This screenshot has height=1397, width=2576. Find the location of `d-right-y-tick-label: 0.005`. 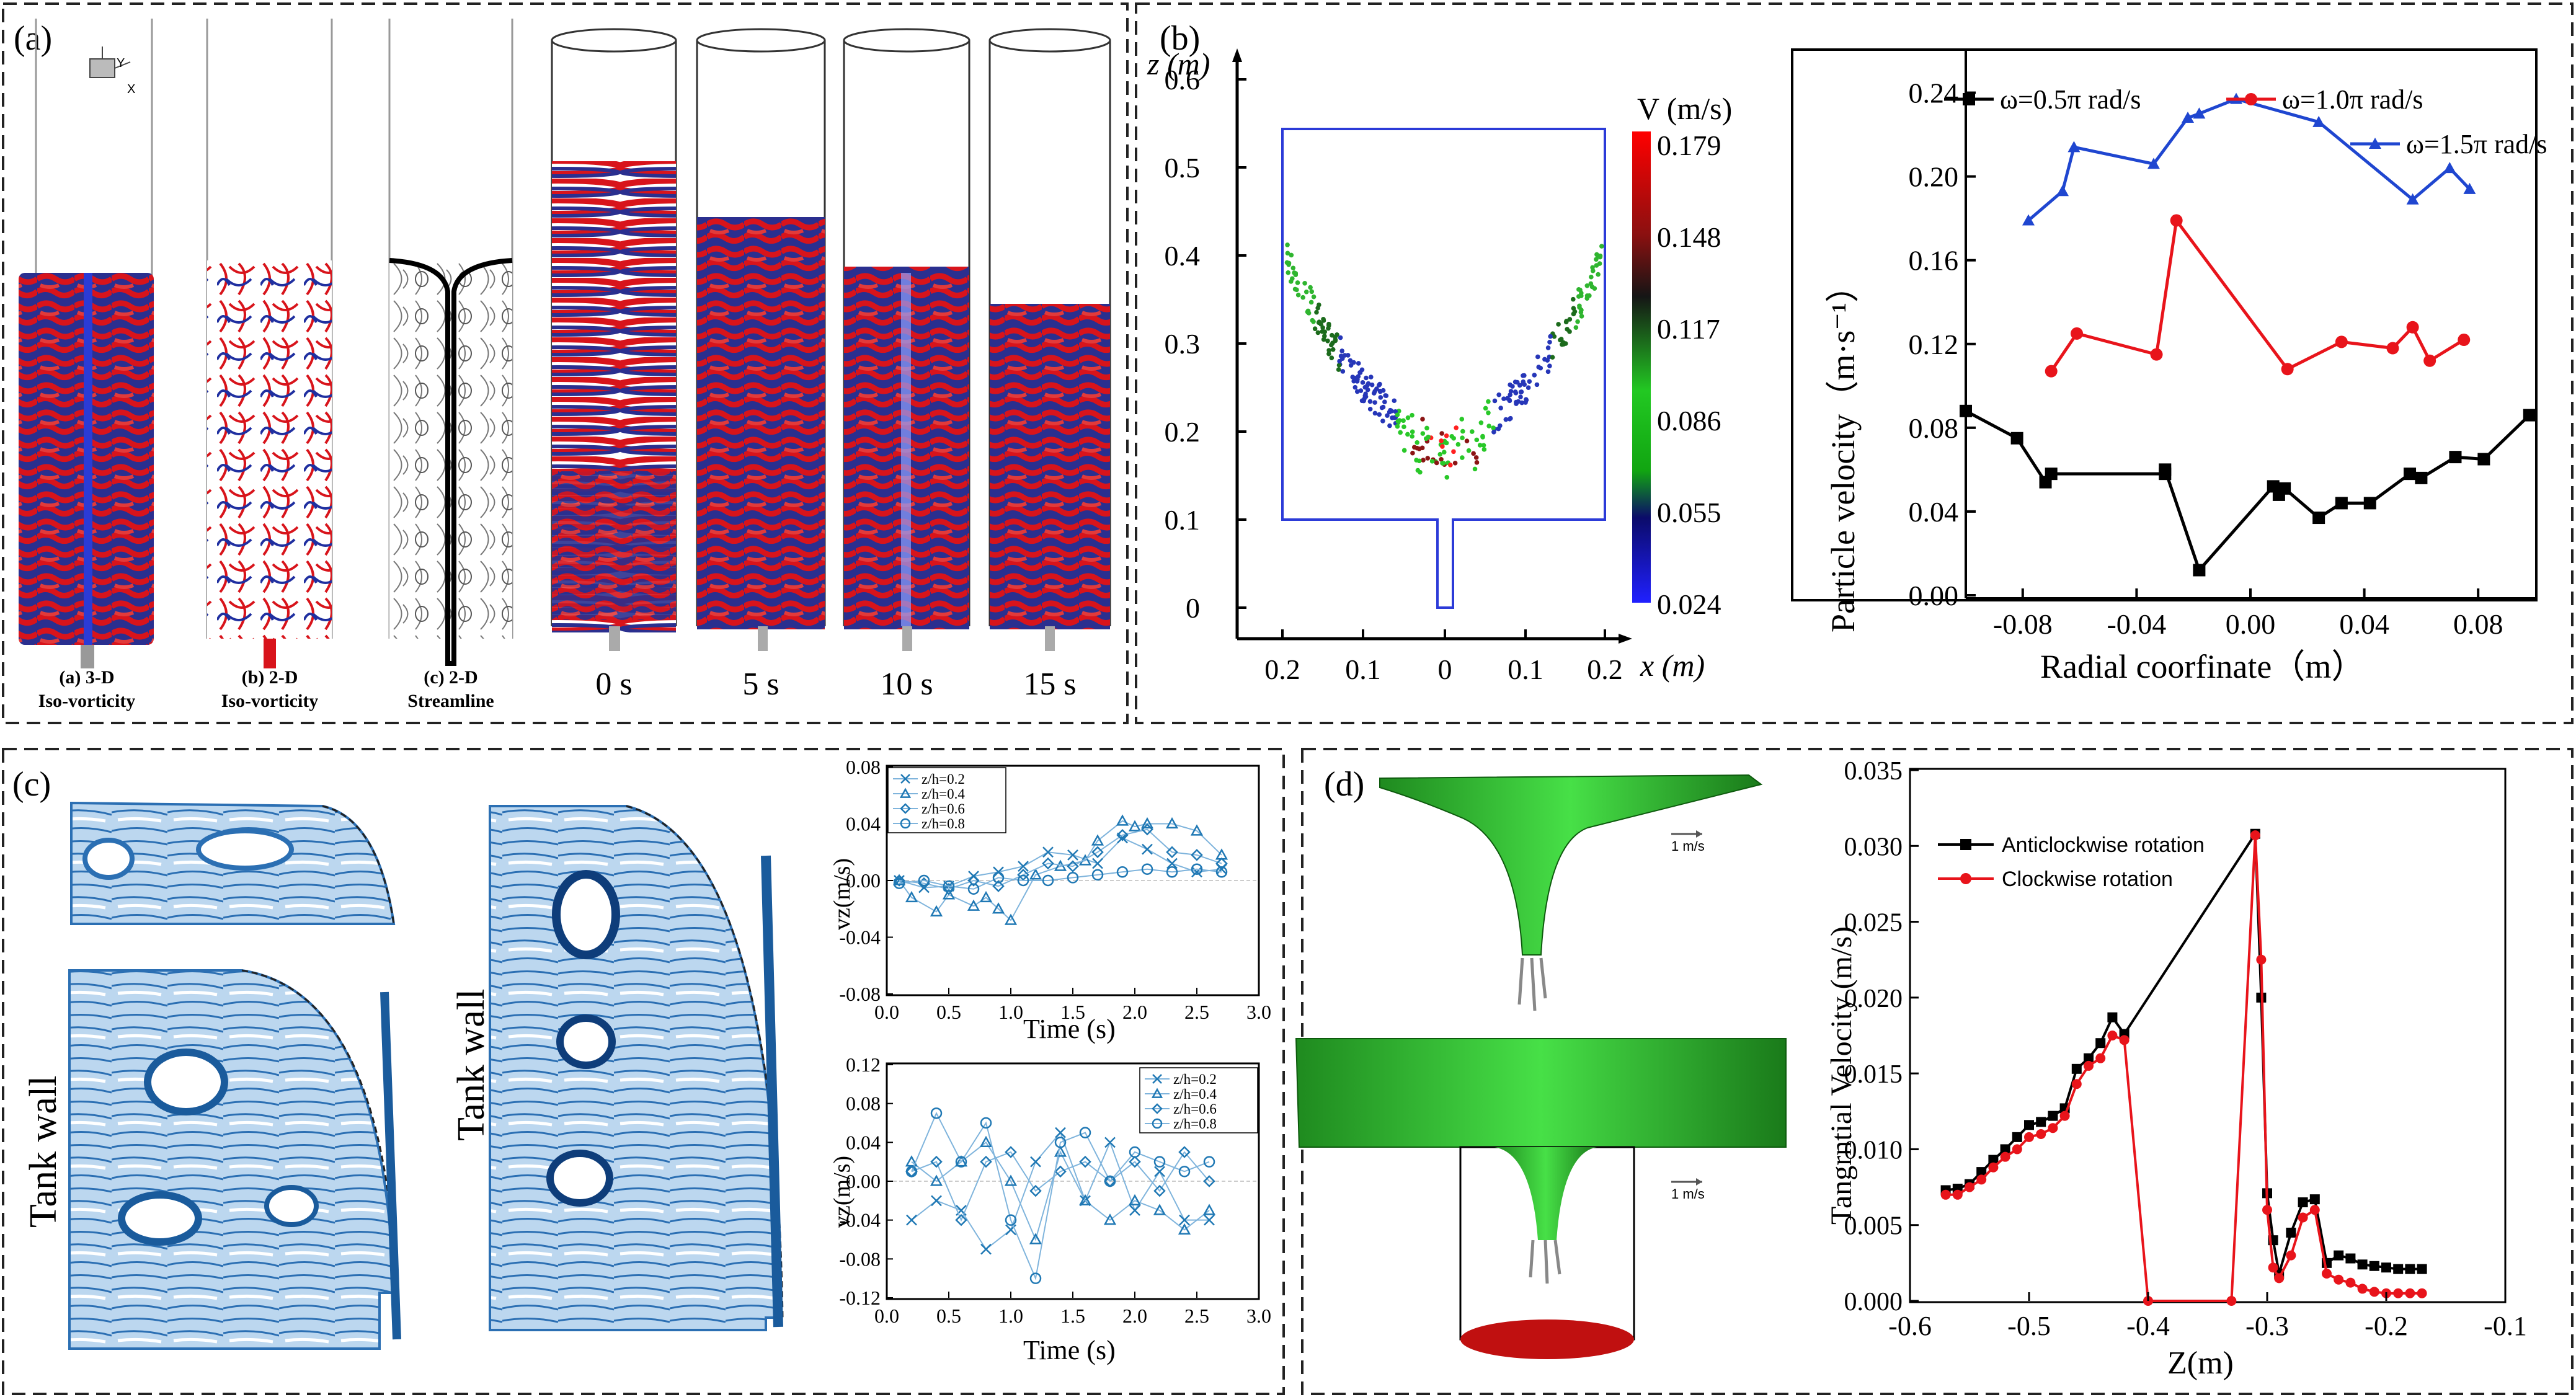

d-right-y-tick-label: 0.005 is located at coordinates (1873, 1226).